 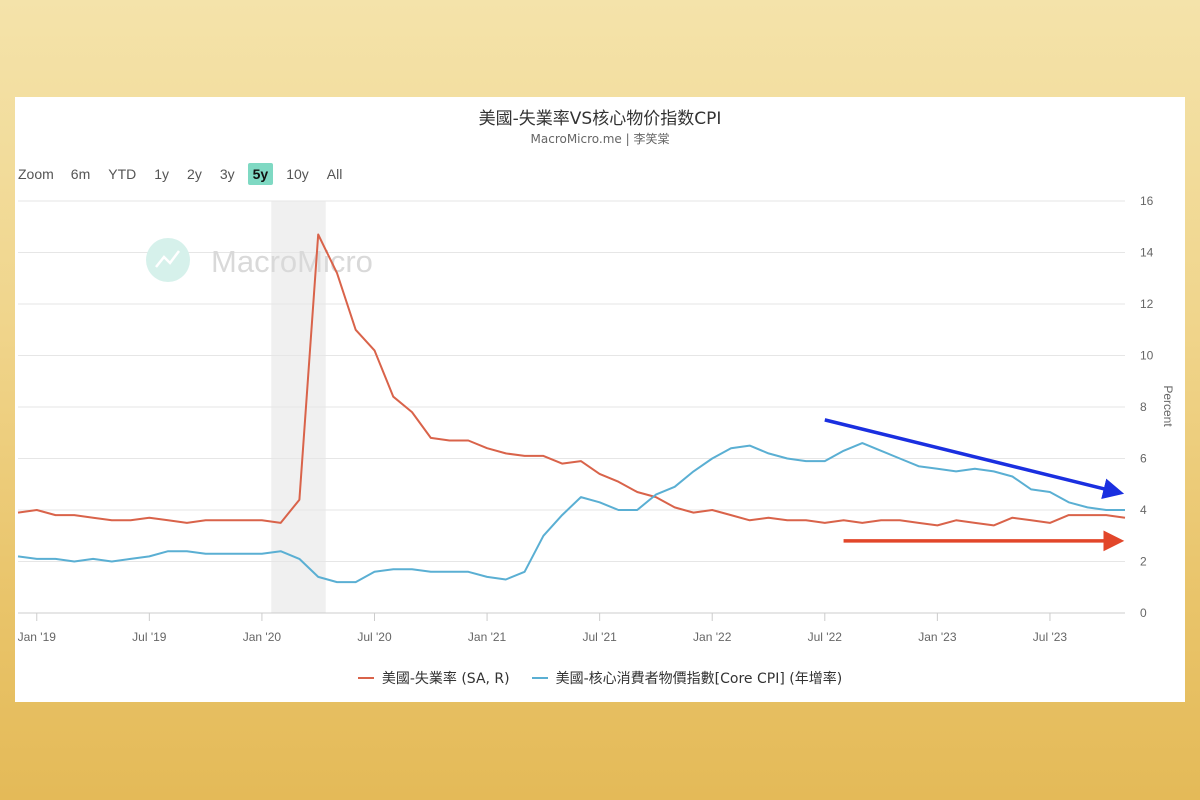 What do you see at coordinates (712, 637) in the screenshot?
I see `x-tick-label: Jan '22` at bounding box center [712, 637].